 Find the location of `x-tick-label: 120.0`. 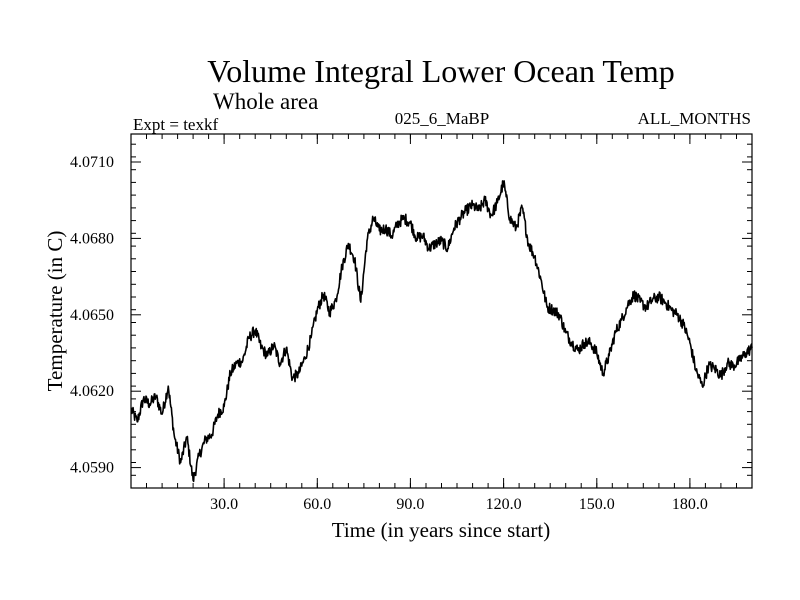

x-tick-label: 120.0 is located at coordinates (504, 504).